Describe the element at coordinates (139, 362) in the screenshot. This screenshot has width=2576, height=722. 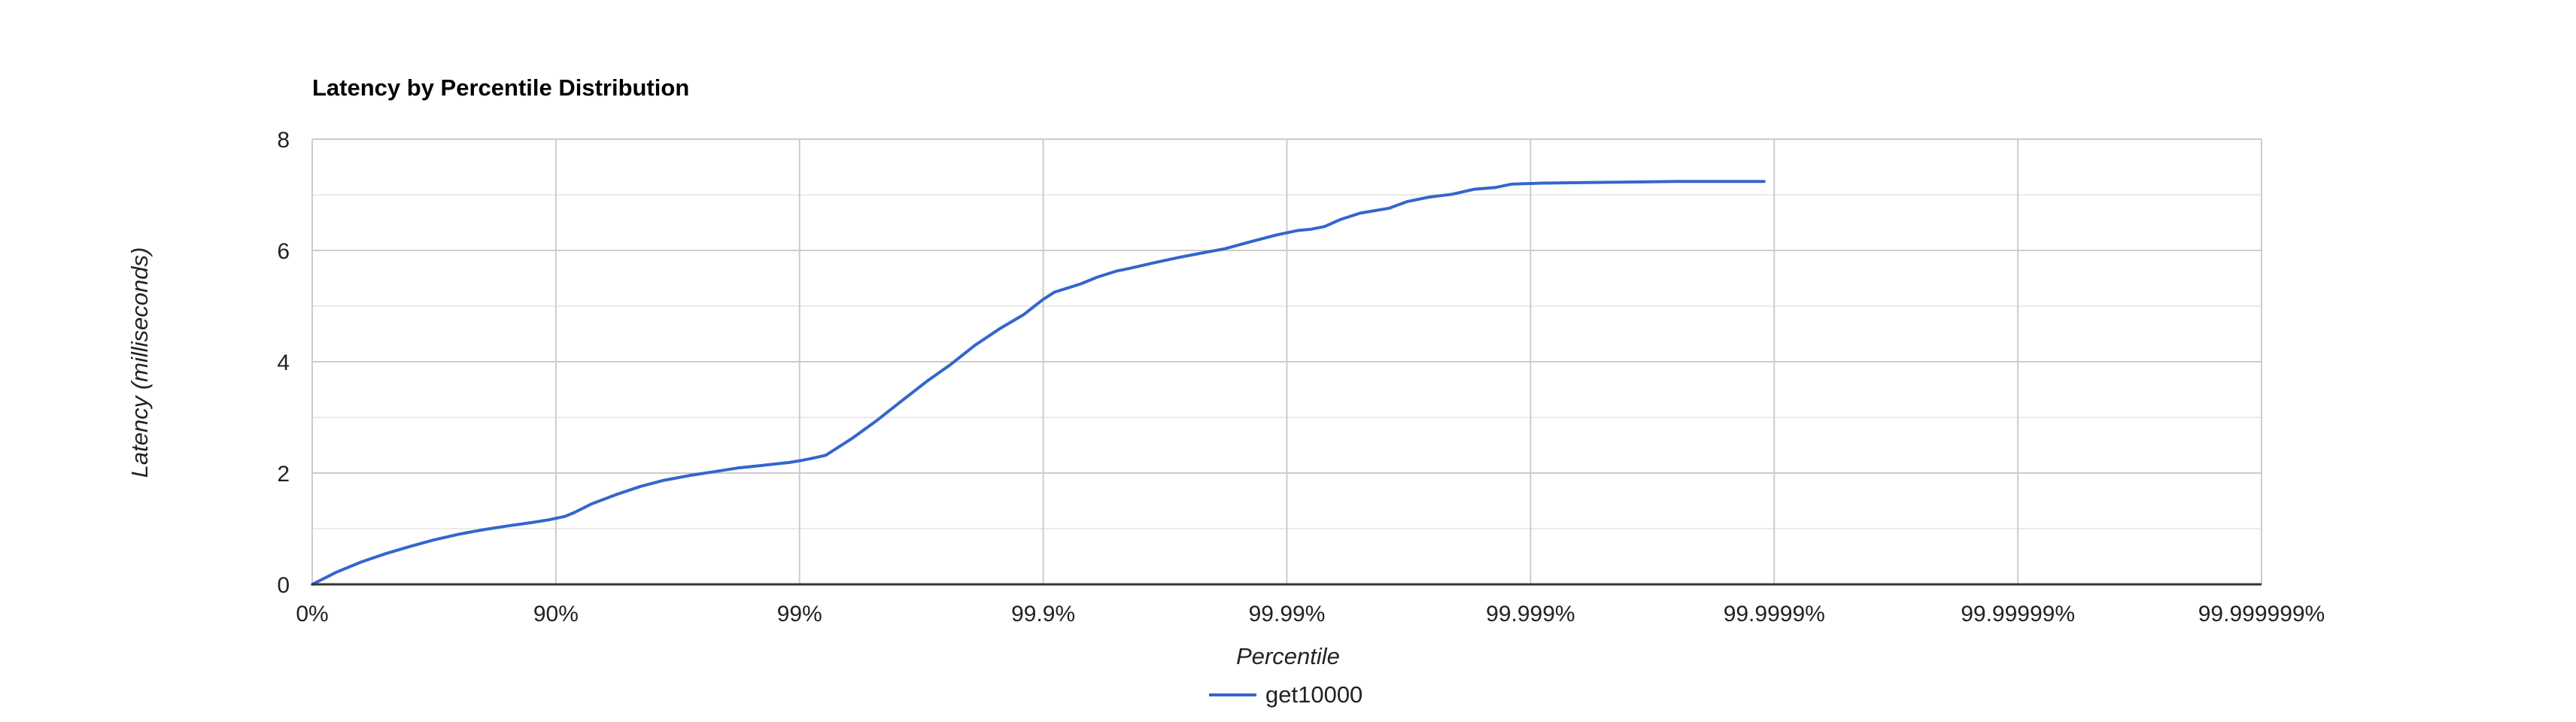
I see `y-axis-title: Latency (milliseconds)` at that location.